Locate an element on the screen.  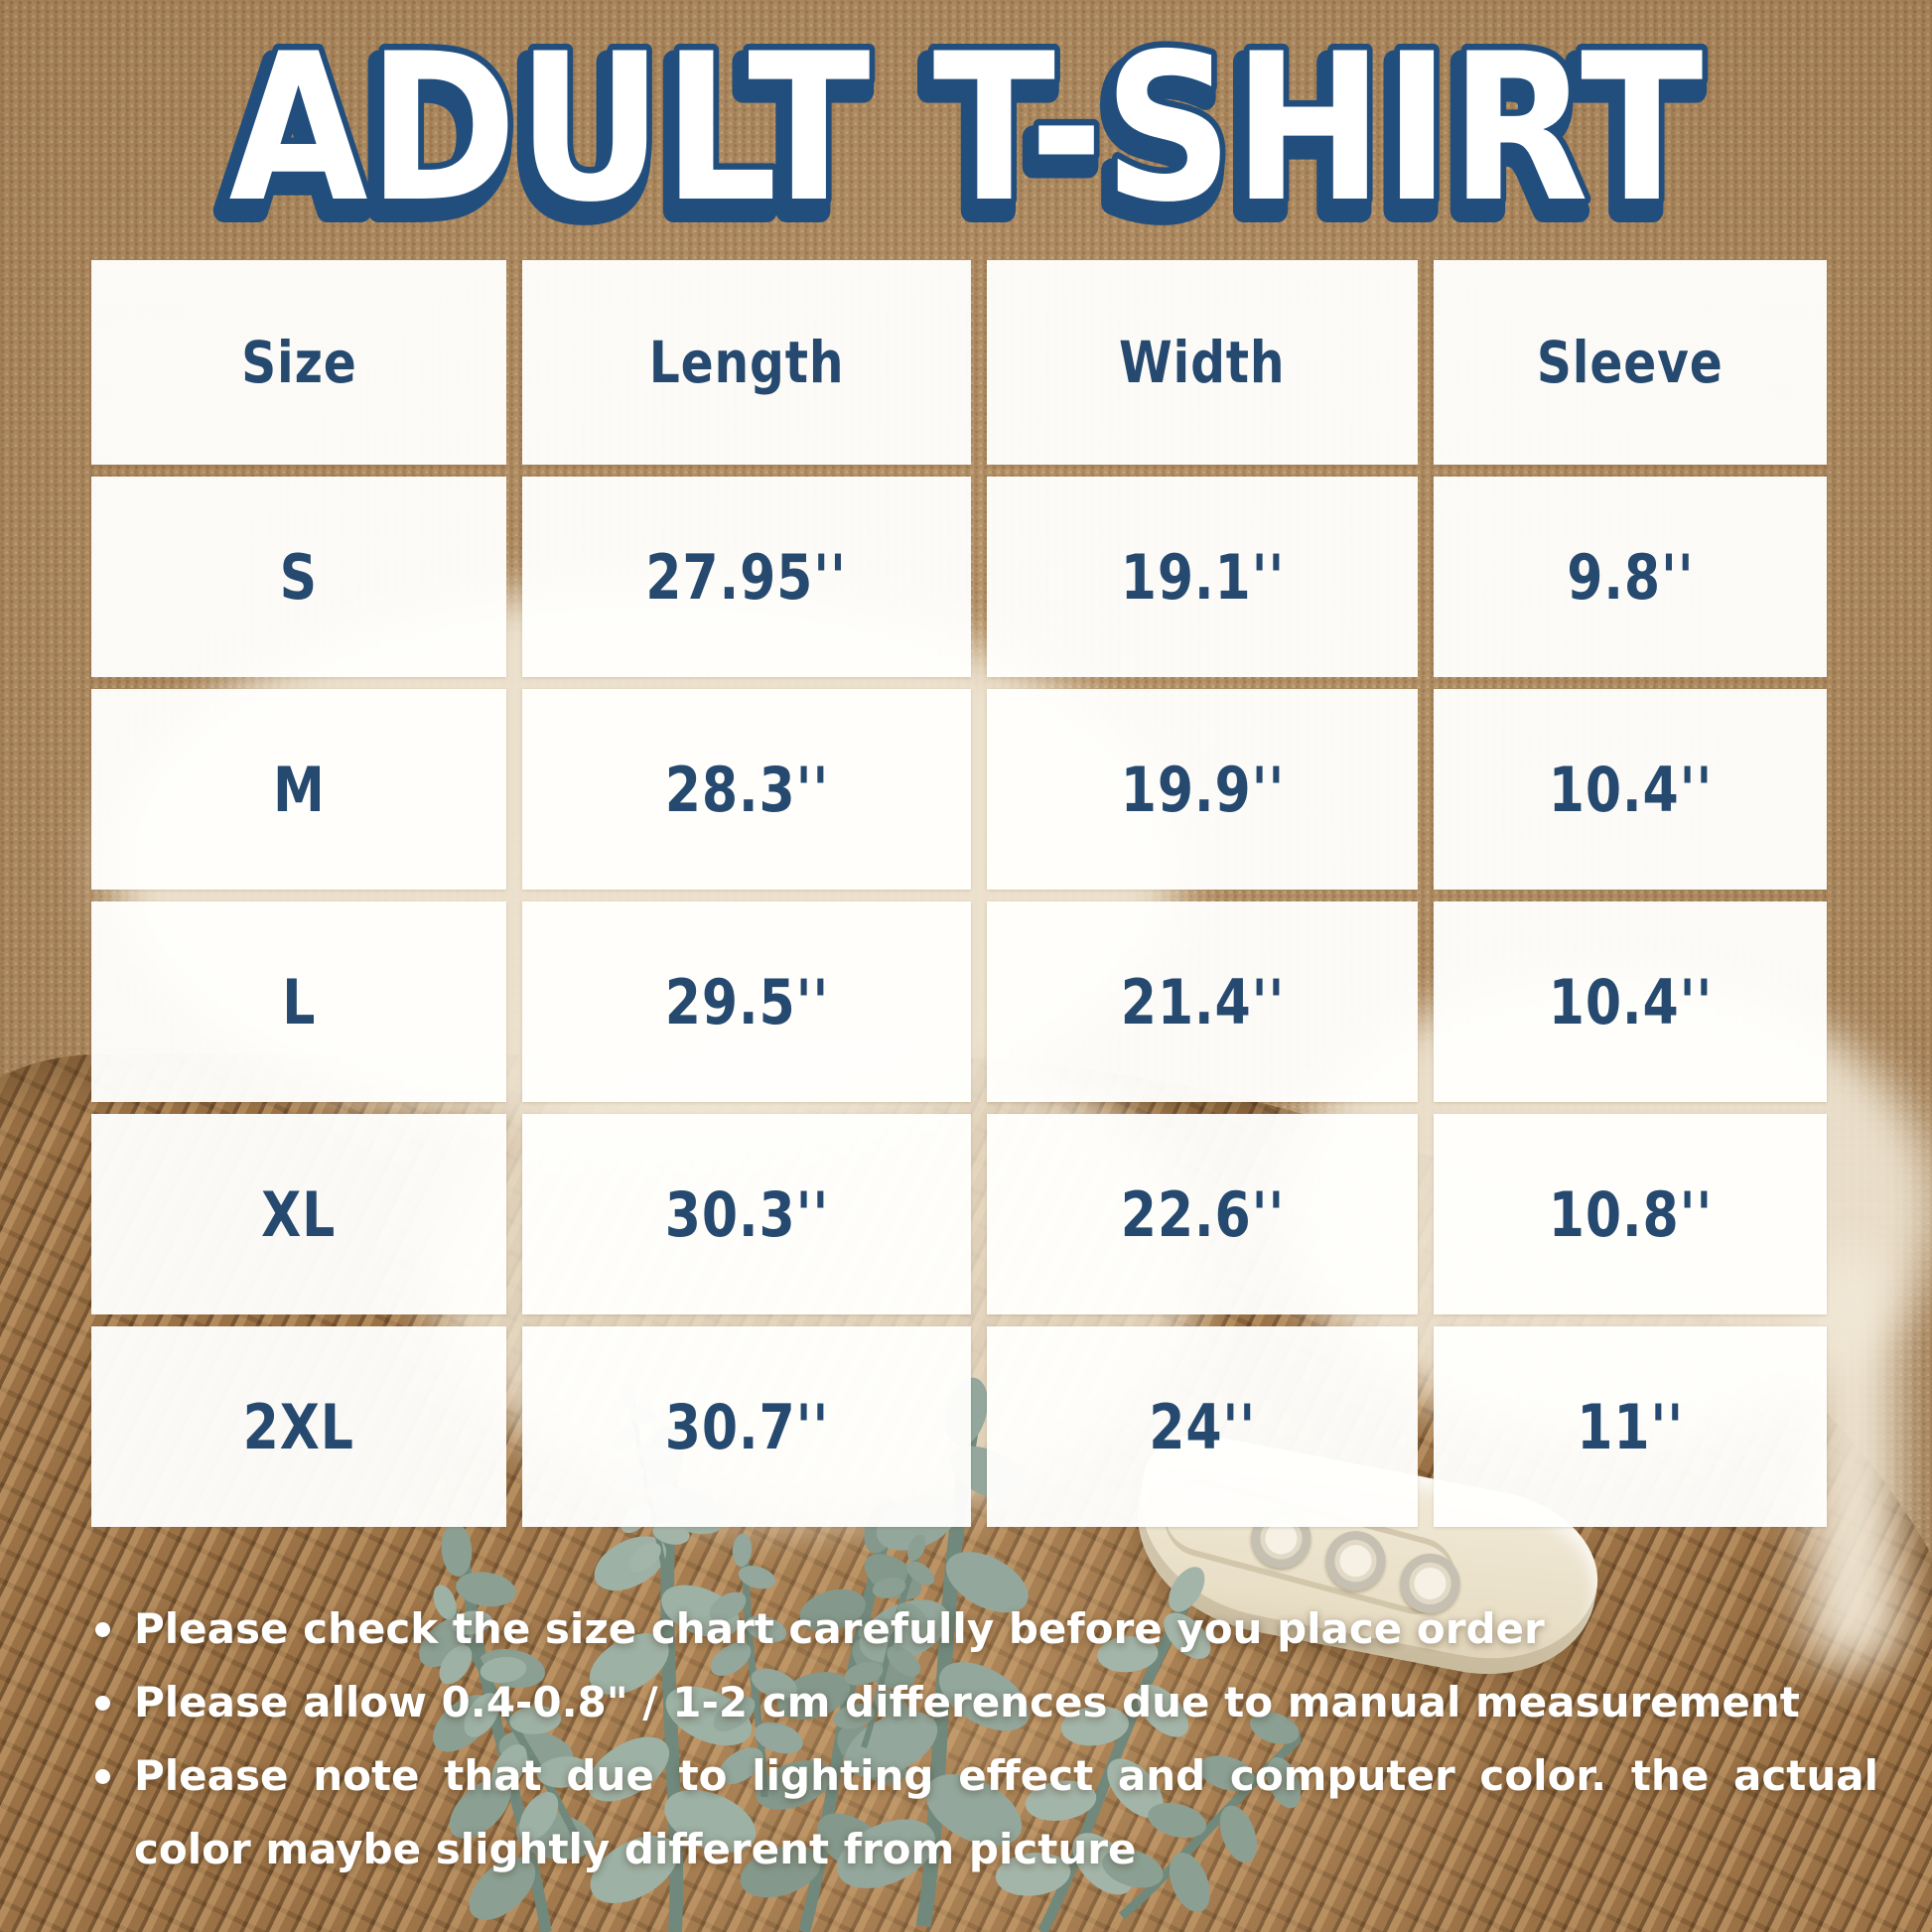
cell-2xl-size: 2XL is located at coordinates (298, 1427).